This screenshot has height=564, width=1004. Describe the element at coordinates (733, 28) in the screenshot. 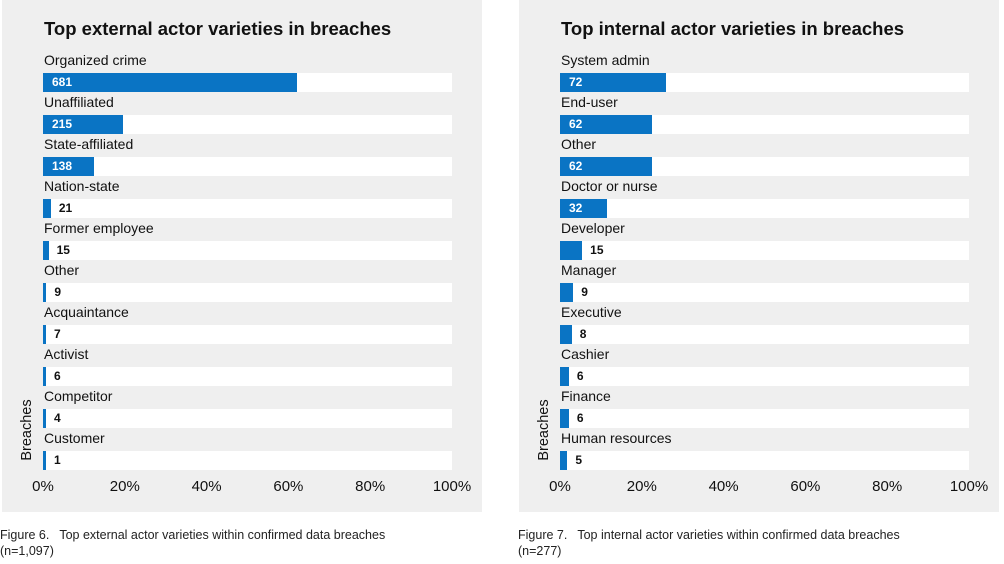

I see `chart-title: Top internal actor varieties in breaches` at that location.